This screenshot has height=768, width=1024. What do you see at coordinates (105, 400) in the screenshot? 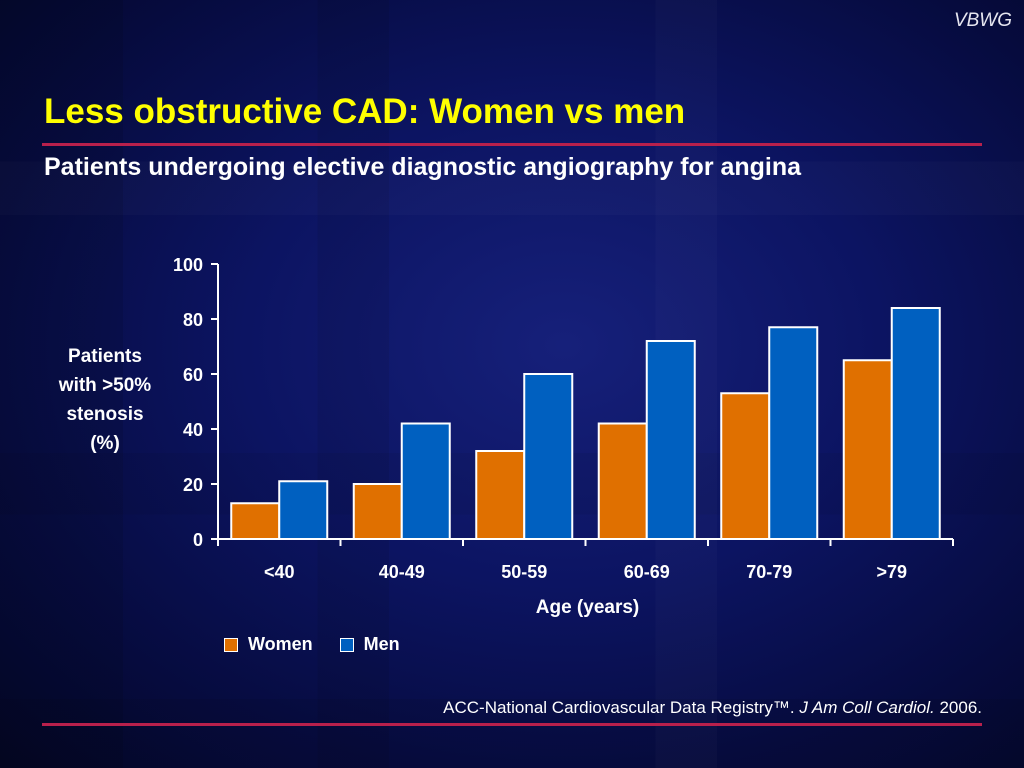
I see `y-axis-label: Patients with >50% stenosis (%)` at bounding box center [105, 400].